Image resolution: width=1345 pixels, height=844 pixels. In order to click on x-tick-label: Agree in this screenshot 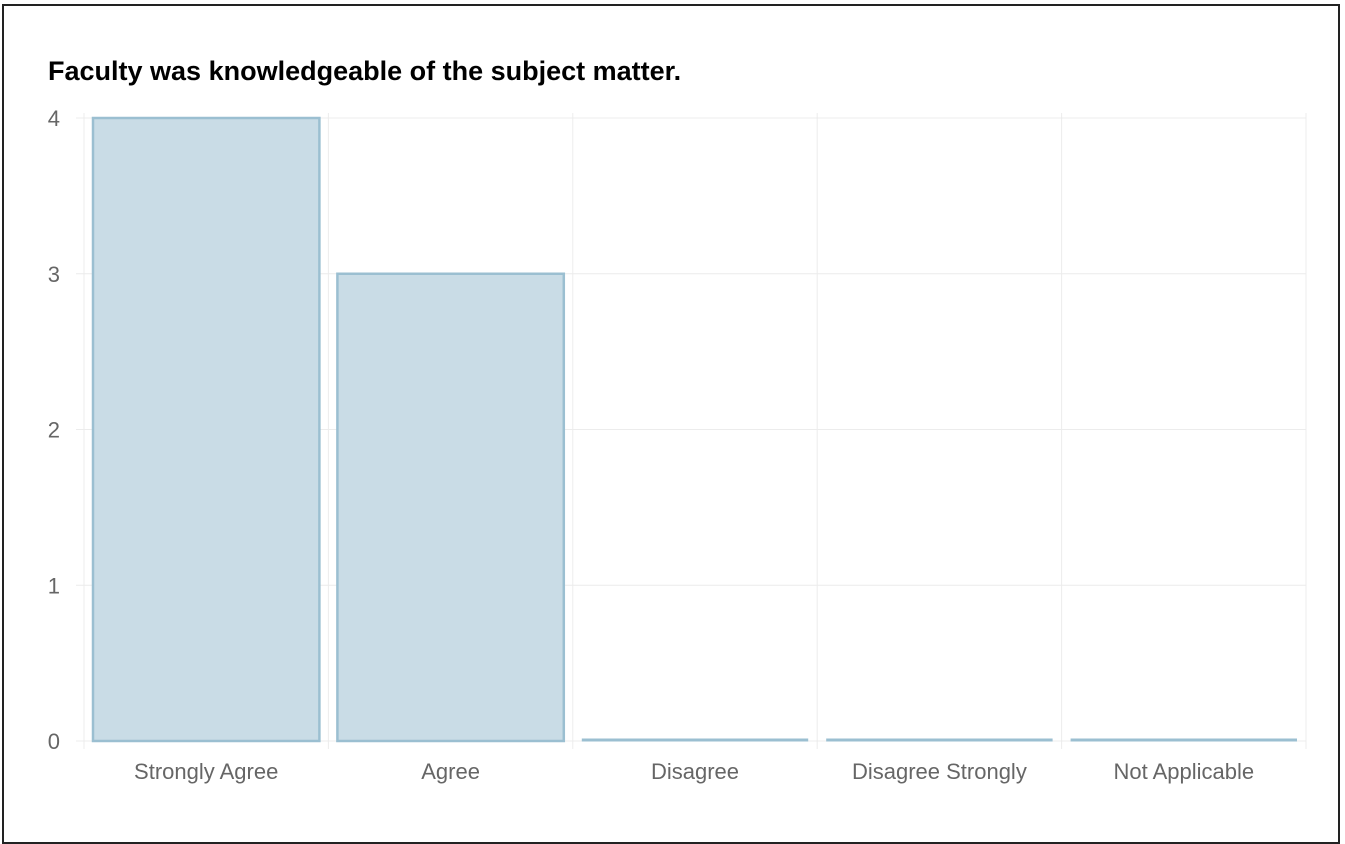, I will do `click(450, 771)`.